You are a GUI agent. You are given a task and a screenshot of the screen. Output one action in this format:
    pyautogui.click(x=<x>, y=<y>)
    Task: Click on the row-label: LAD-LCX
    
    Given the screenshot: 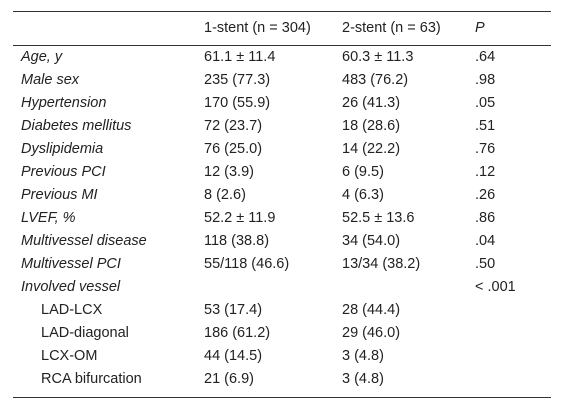 What is the action you would take?
    pyautogui.click(x=72, y=310)
    